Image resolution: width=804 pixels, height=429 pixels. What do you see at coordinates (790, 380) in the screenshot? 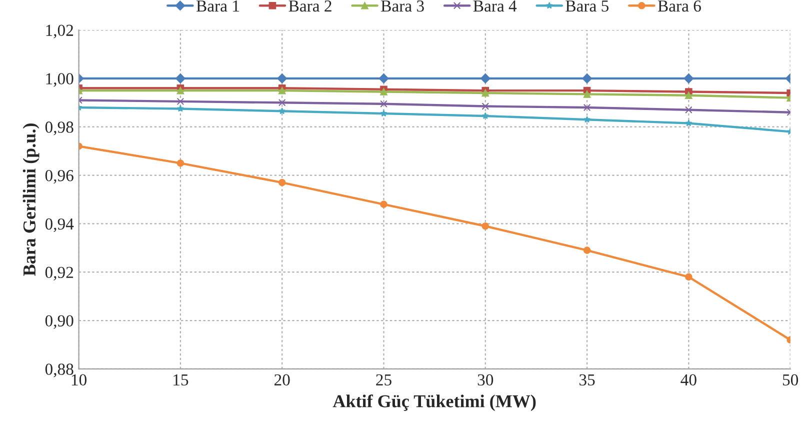
I see `x-tick-label: 50` at bounding box center [790, 380].